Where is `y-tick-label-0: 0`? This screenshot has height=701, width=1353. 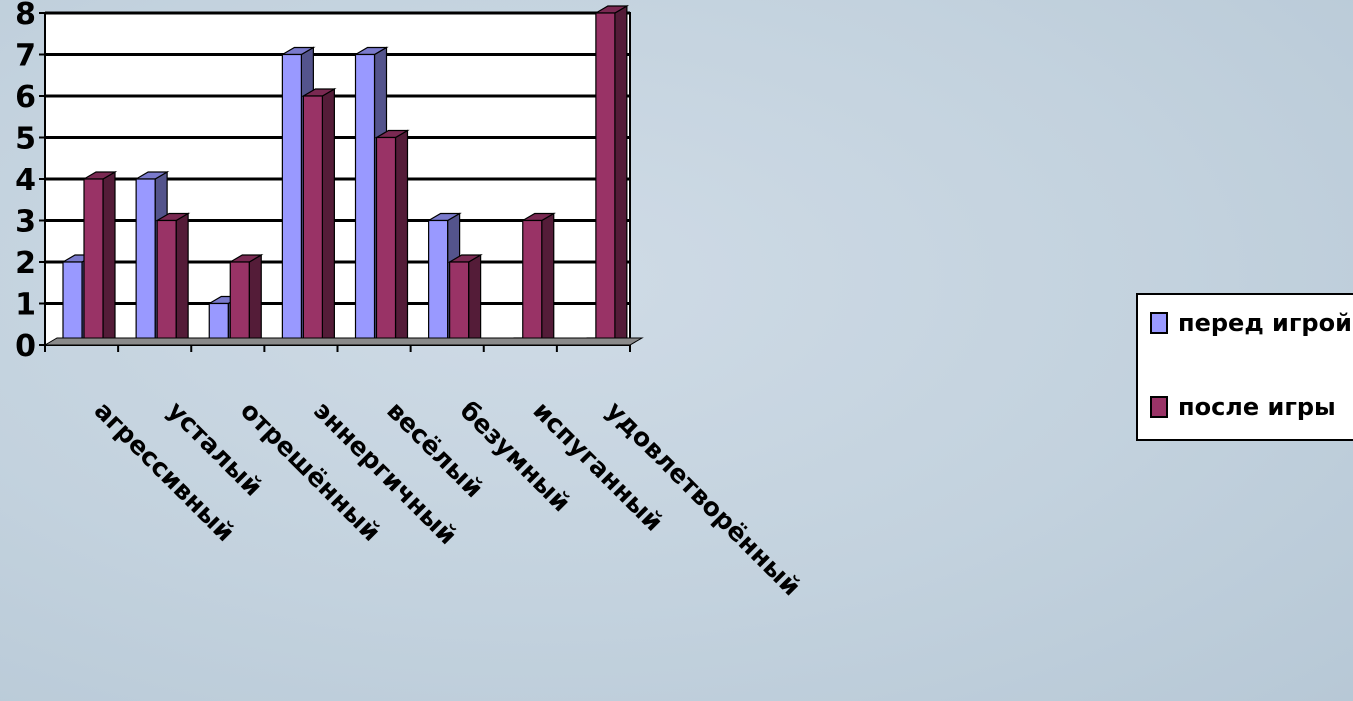 y-tick-label-0: 0 is located at coordinates (25, 346).